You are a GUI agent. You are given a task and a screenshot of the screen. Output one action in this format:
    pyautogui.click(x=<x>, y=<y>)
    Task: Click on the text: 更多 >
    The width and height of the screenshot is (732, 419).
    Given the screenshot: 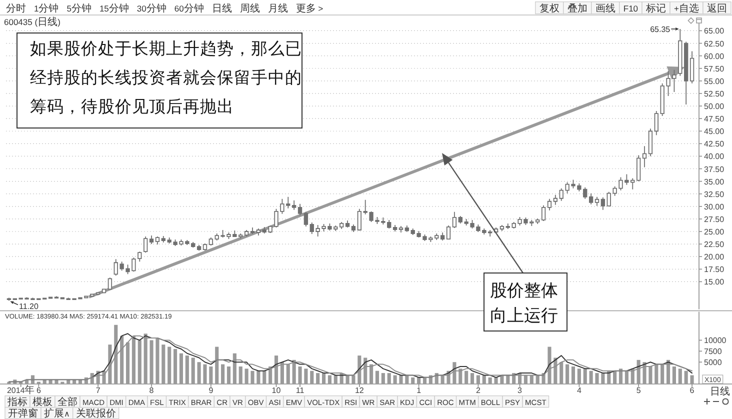 What is the action you would take?
    pyautogui.click(x=310, y=8)
    